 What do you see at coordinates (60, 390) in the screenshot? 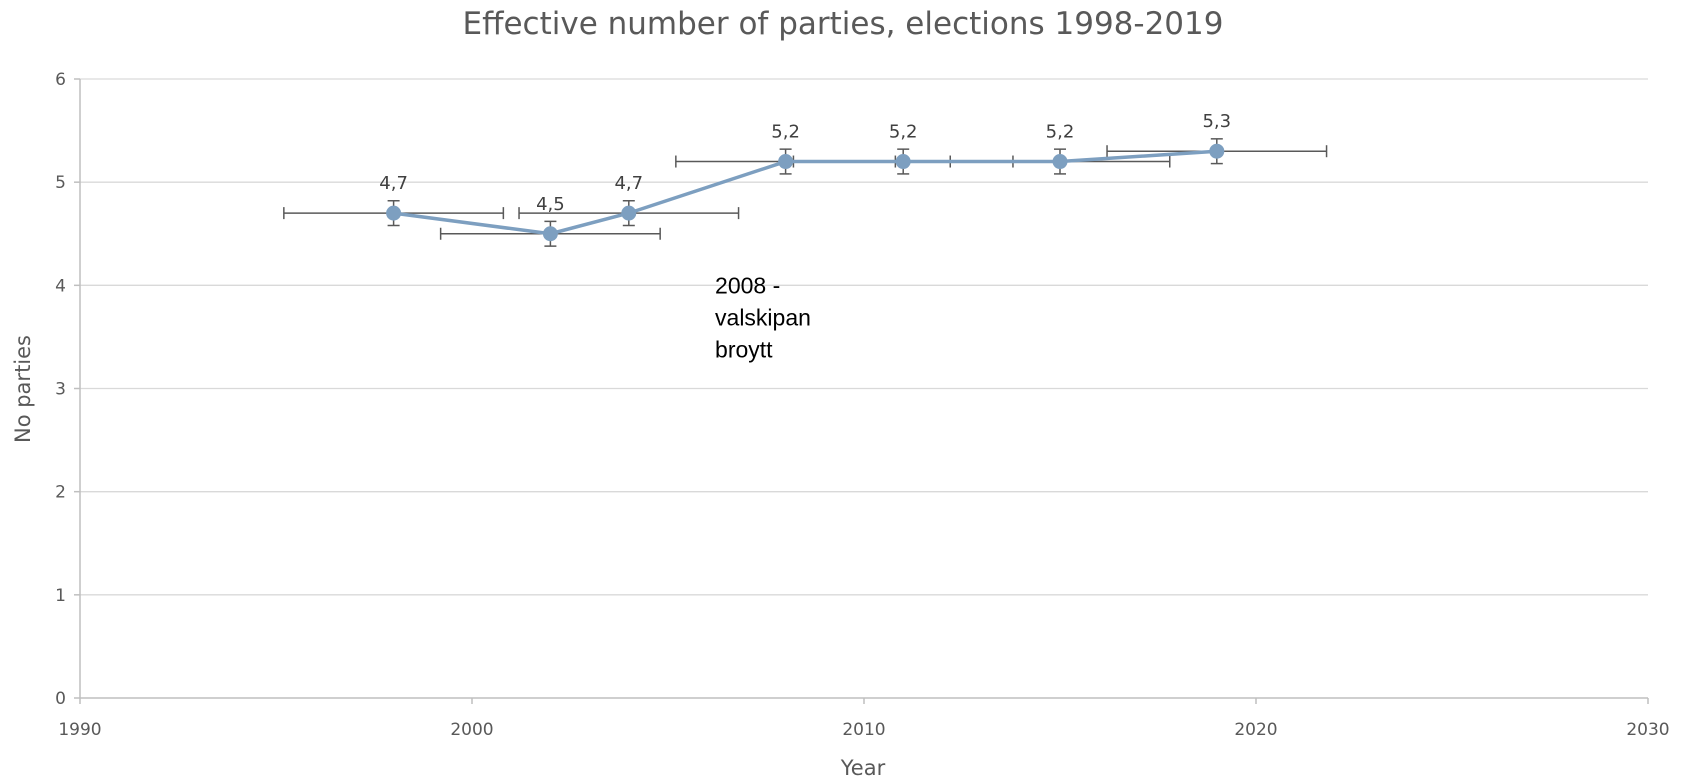
I see `y-tick-label: 3` at bounding box center [60, 390].